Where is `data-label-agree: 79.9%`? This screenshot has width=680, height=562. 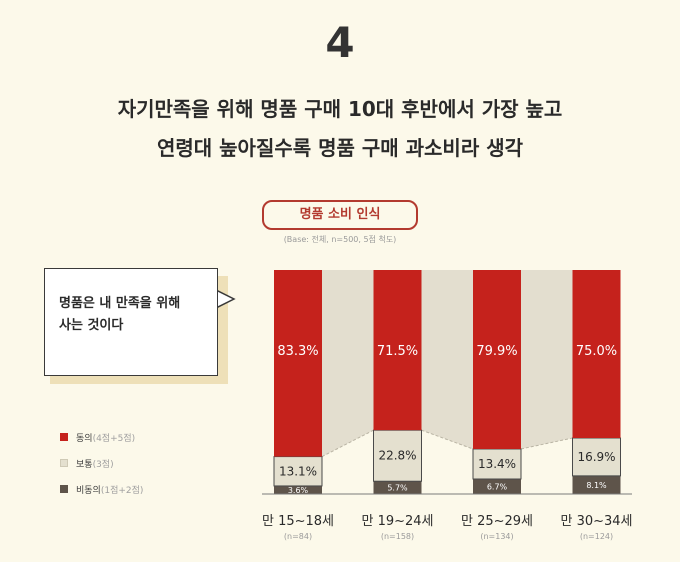
data-label-agree: 79.9% is located at coordinates (496, 351).